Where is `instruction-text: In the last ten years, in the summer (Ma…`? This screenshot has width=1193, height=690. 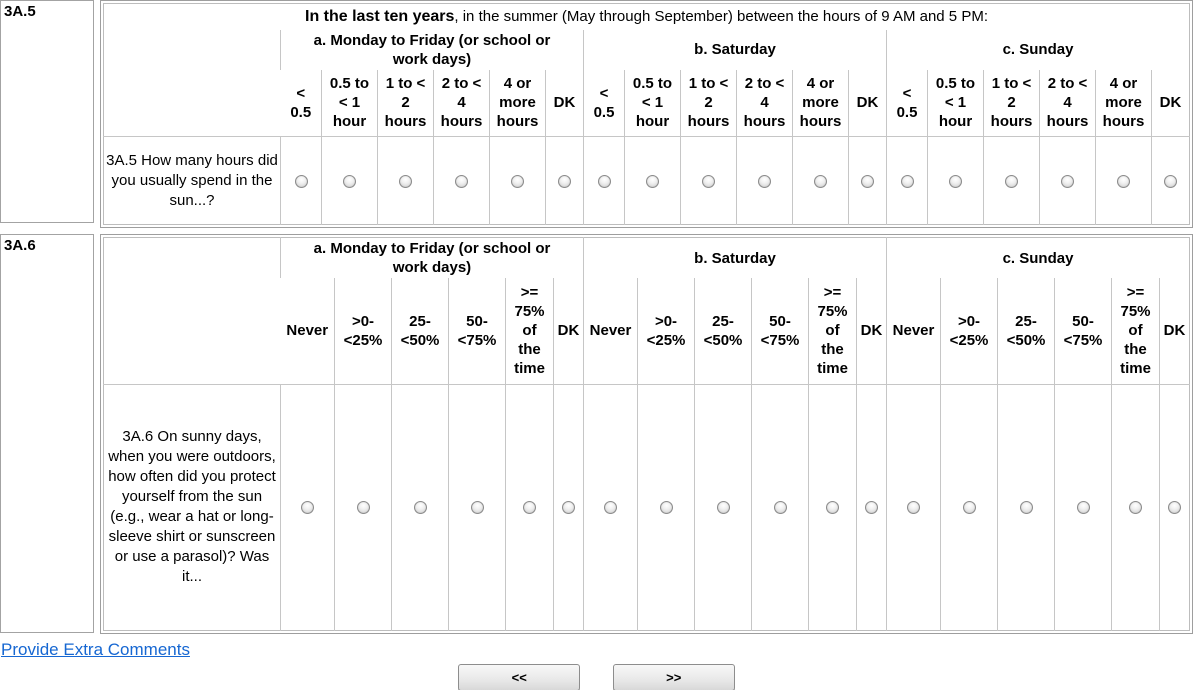
instruction-text: In the last ten years, in the summer (Ma… is located at coordinates (647, 17).